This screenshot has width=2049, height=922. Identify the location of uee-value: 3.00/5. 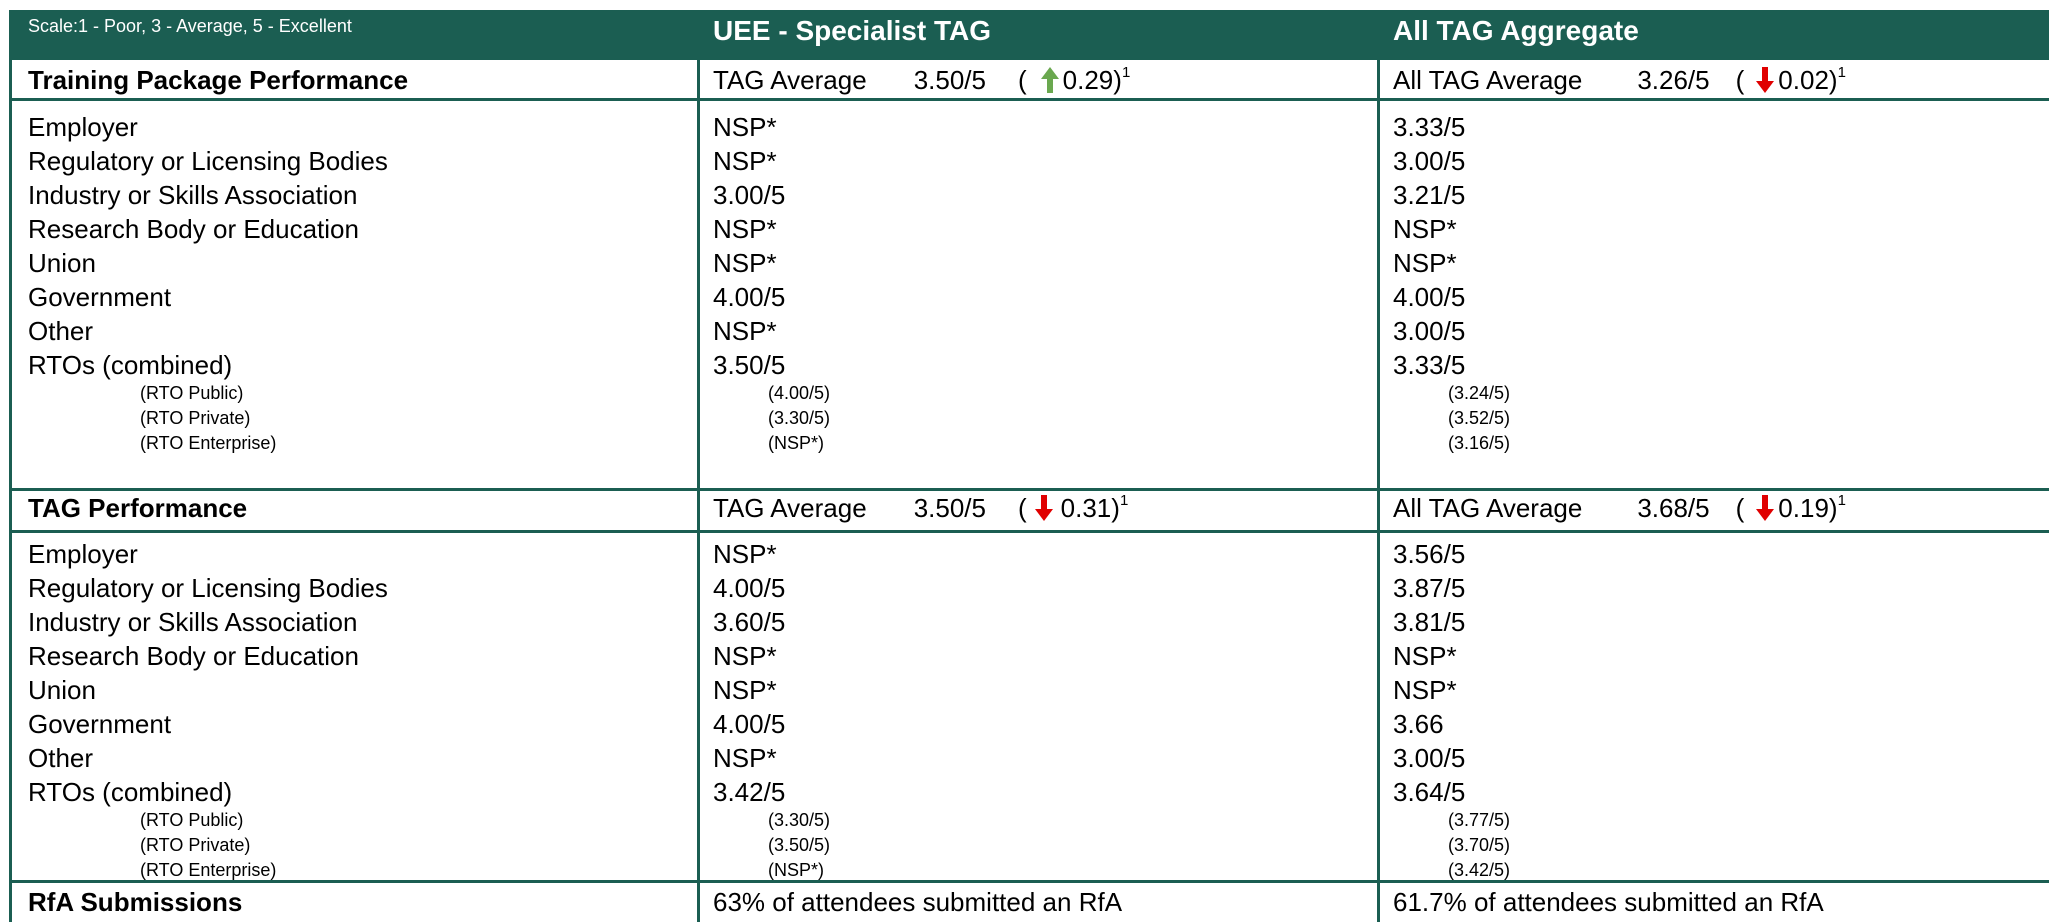
(749, 195).